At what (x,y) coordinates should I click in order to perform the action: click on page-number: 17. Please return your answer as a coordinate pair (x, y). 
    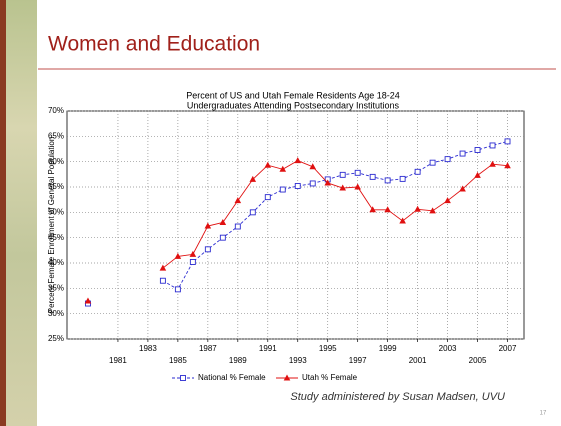
    Looking at the image, I should click on (543, 414).